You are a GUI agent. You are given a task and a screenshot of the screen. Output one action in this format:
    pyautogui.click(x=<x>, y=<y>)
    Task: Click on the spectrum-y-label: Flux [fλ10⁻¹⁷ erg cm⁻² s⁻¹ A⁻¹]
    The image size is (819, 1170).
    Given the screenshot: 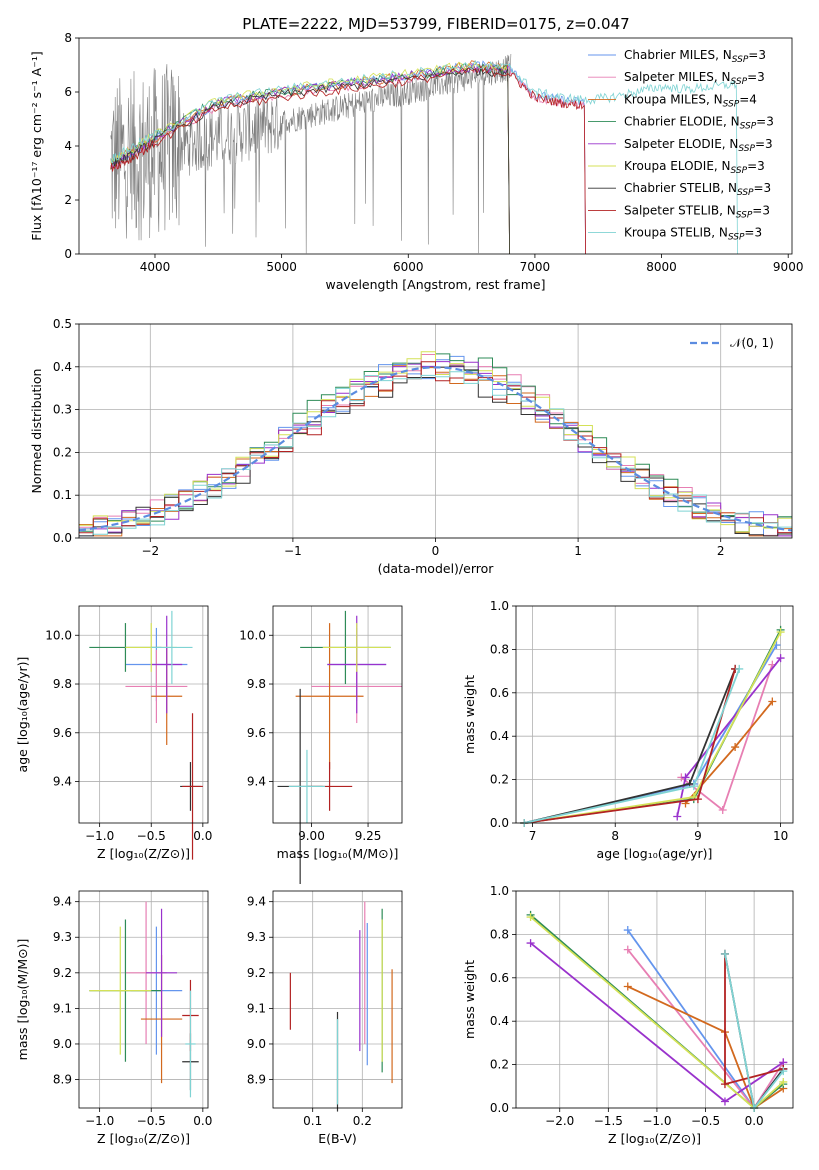 What is the action you would take?
    pyautogui.click(x=36, y=145)
    